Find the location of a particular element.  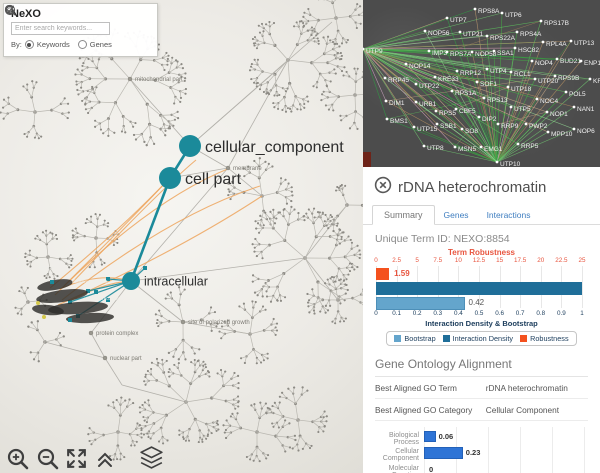

gene-label: BMS1 is located at coordinates (399, 121).